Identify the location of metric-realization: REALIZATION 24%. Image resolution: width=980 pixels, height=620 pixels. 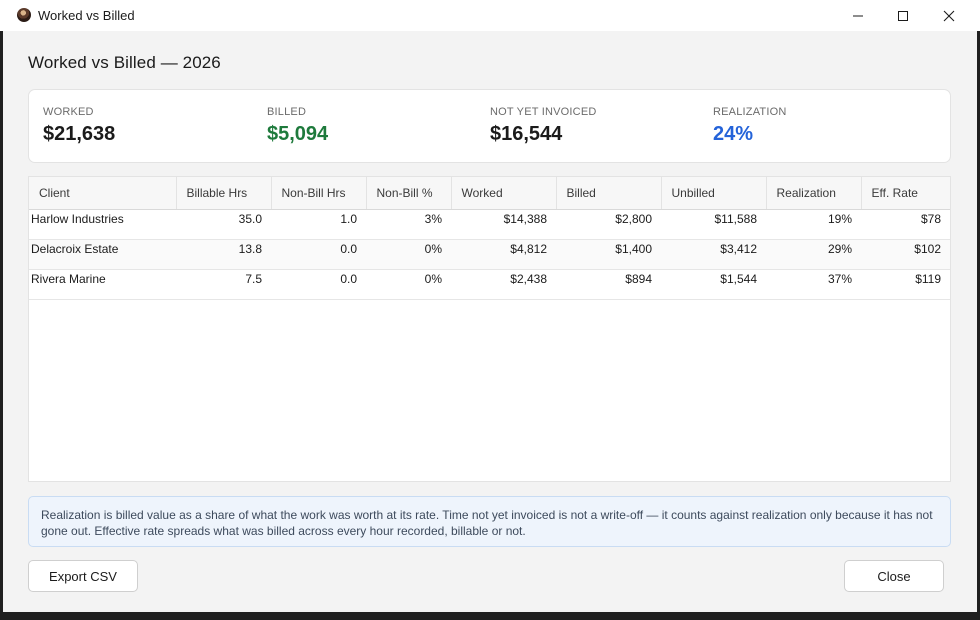
(750, 126).